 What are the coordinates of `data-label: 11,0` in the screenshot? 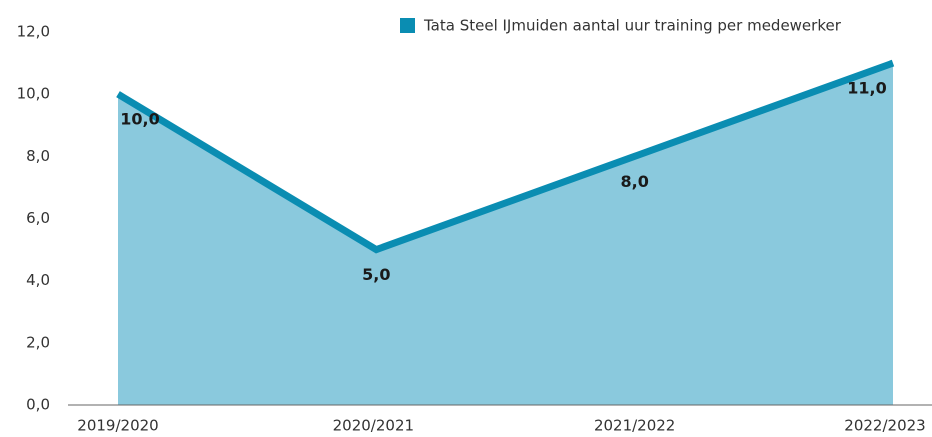 It's located at (866, 88).